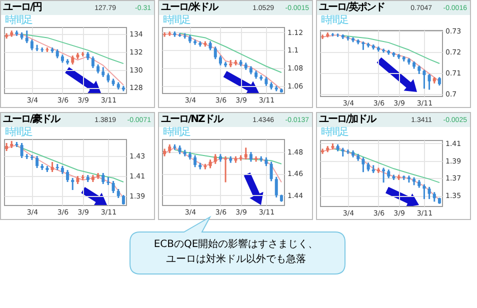 The image size is (477, 308). What do you see at coordinates (191, 120) in the screenshot?
I see `chart-title: ユーロ/NZドル` at bounding box center [191, 120].